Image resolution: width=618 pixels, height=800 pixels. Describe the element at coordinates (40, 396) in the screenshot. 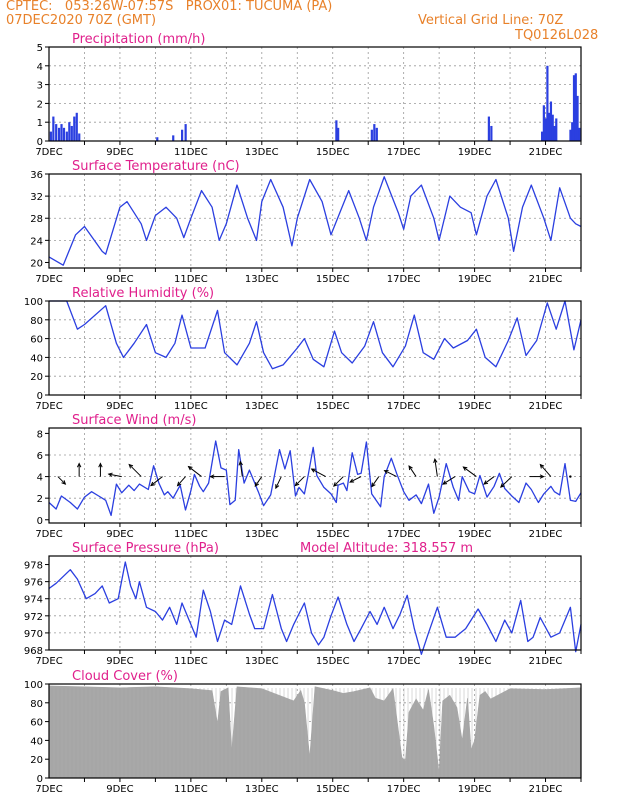

I see `humidity-ytick-label: 0` at that location.